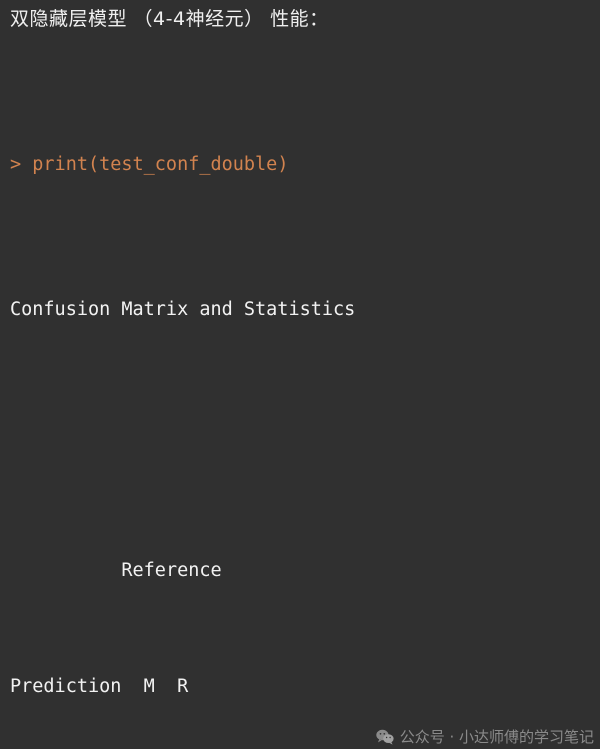 This screenshot has width=600, height=749. Describe the element at coordinates (183, 686) in the screenshot. I see `matrix-col-header-r: R` at that location.